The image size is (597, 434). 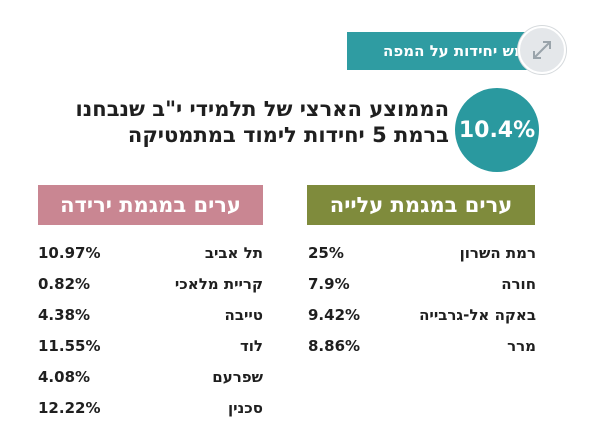 What do you see at coordinates (218, 284) in the screenshot?
I see `city-name: קריית מלאכי` at bounding box center [218, 284].